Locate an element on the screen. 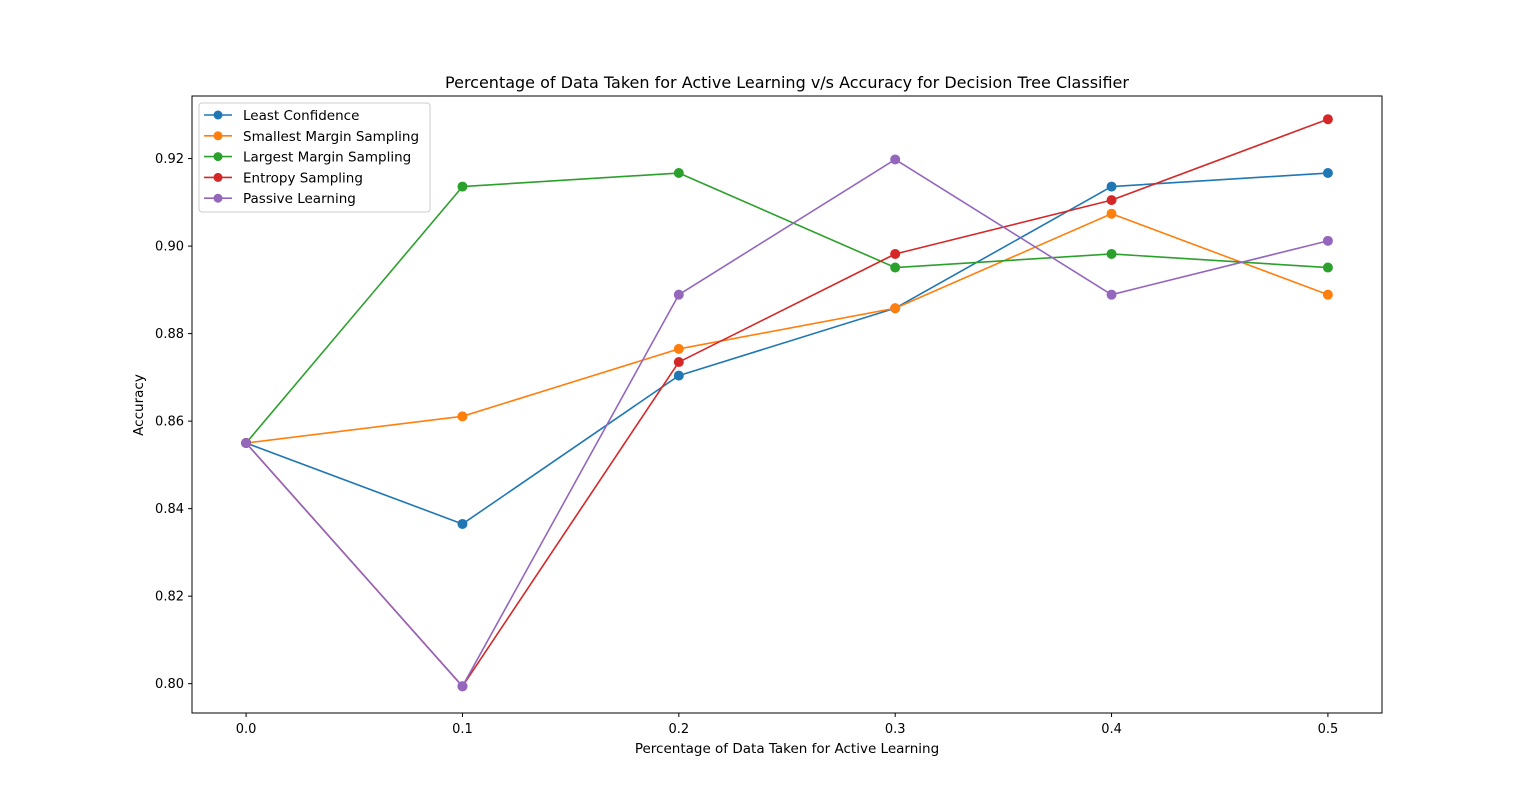 Image resolution: width=1536 pixels, height=805 pixels. y-tick-label: 0.92 is located at coordinates (169, 159).